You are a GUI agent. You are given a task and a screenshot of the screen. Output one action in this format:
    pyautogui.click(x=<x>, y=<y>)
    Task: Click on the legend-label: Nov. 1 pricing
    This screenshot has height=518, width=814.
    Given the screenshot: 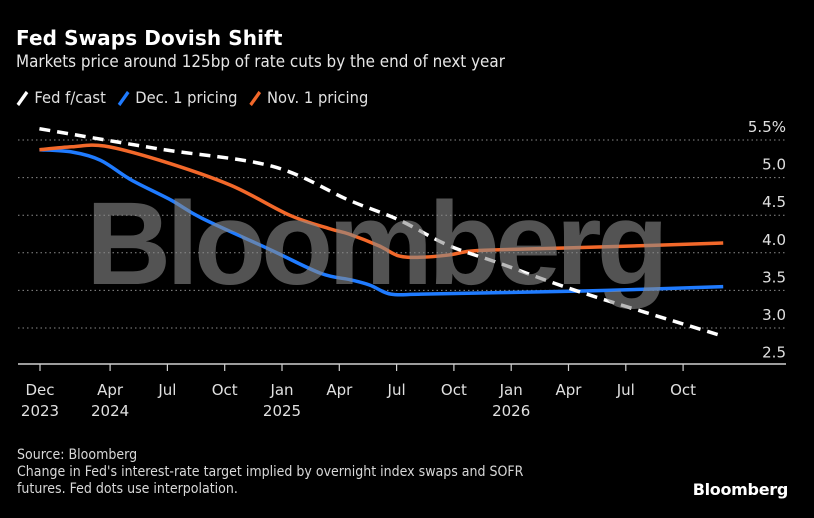 What is the action you would take?
    pyautogui.click(x=317, y=97)
    